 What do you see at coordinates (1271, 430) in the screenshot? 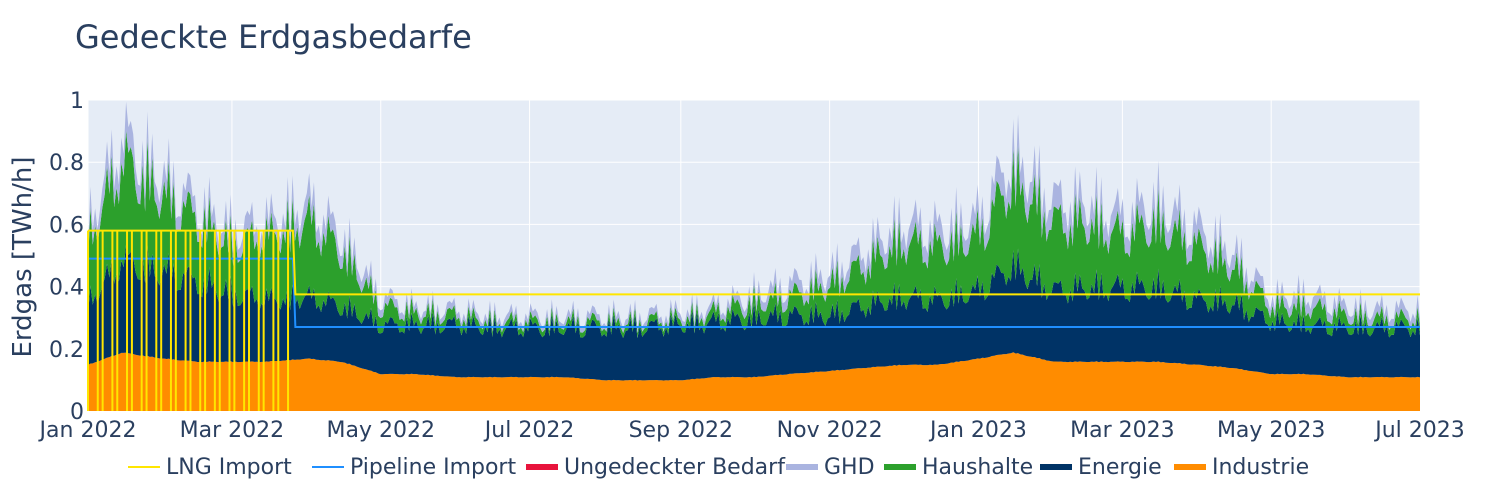
I see `x-tick-label: May 2023` at bounding box center [1271, 430].